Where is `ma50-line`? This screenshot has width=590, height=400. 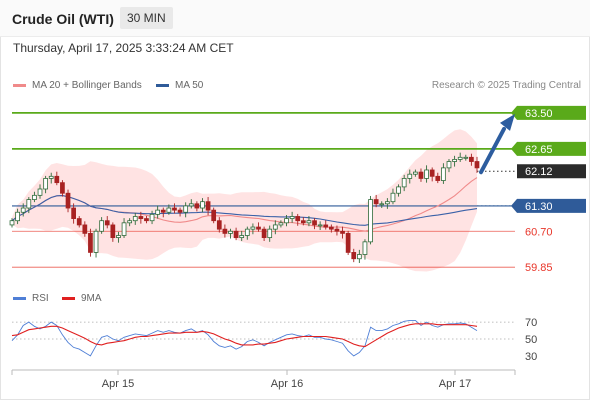
ma50-line is located at coordinates (244, 210).